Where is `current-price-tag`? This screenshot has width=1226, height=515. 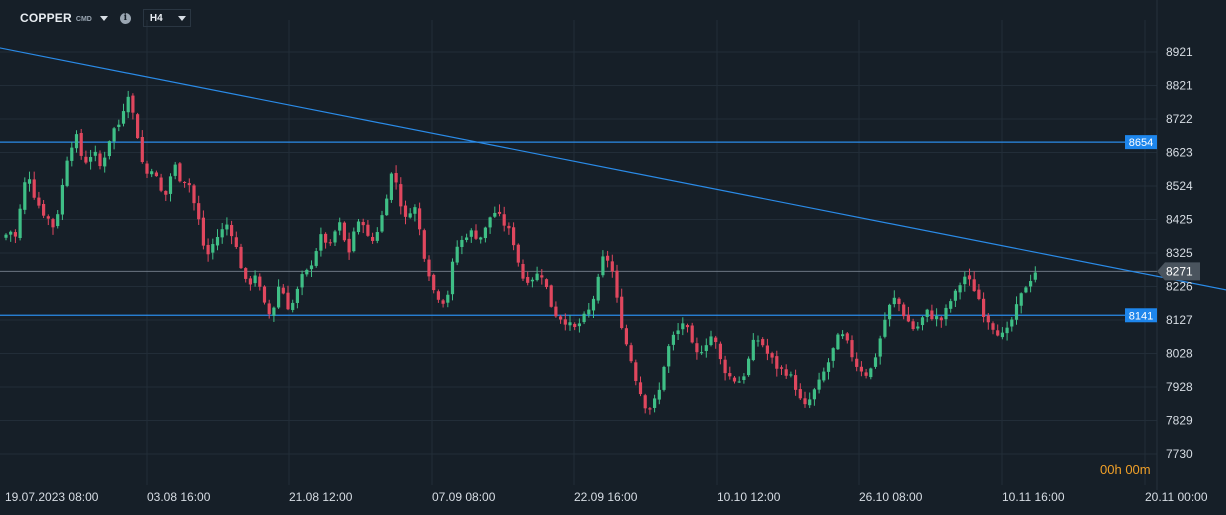 current-price-tag is located at coordinates (1178, 271).